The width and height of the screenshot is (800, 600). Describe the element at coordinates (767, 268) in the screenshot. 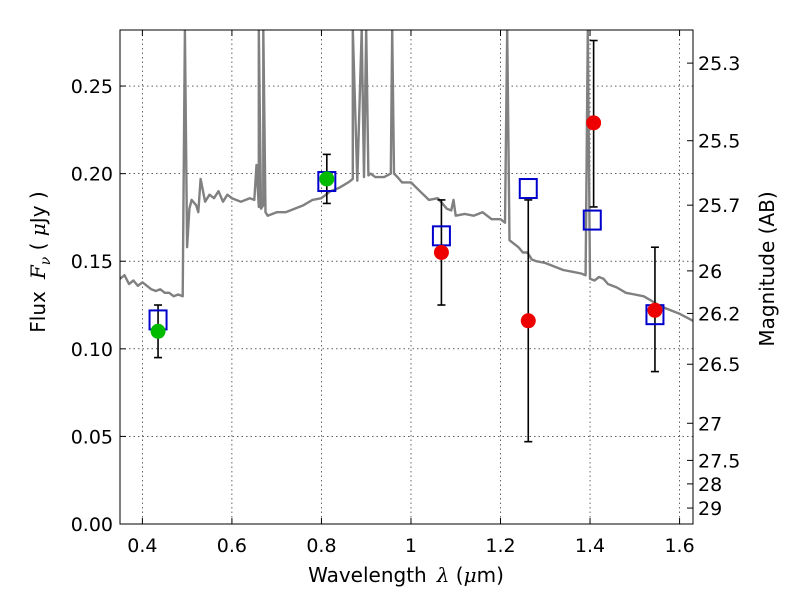

I see `y2-axis-label: Magnitude (AB)` at that location.